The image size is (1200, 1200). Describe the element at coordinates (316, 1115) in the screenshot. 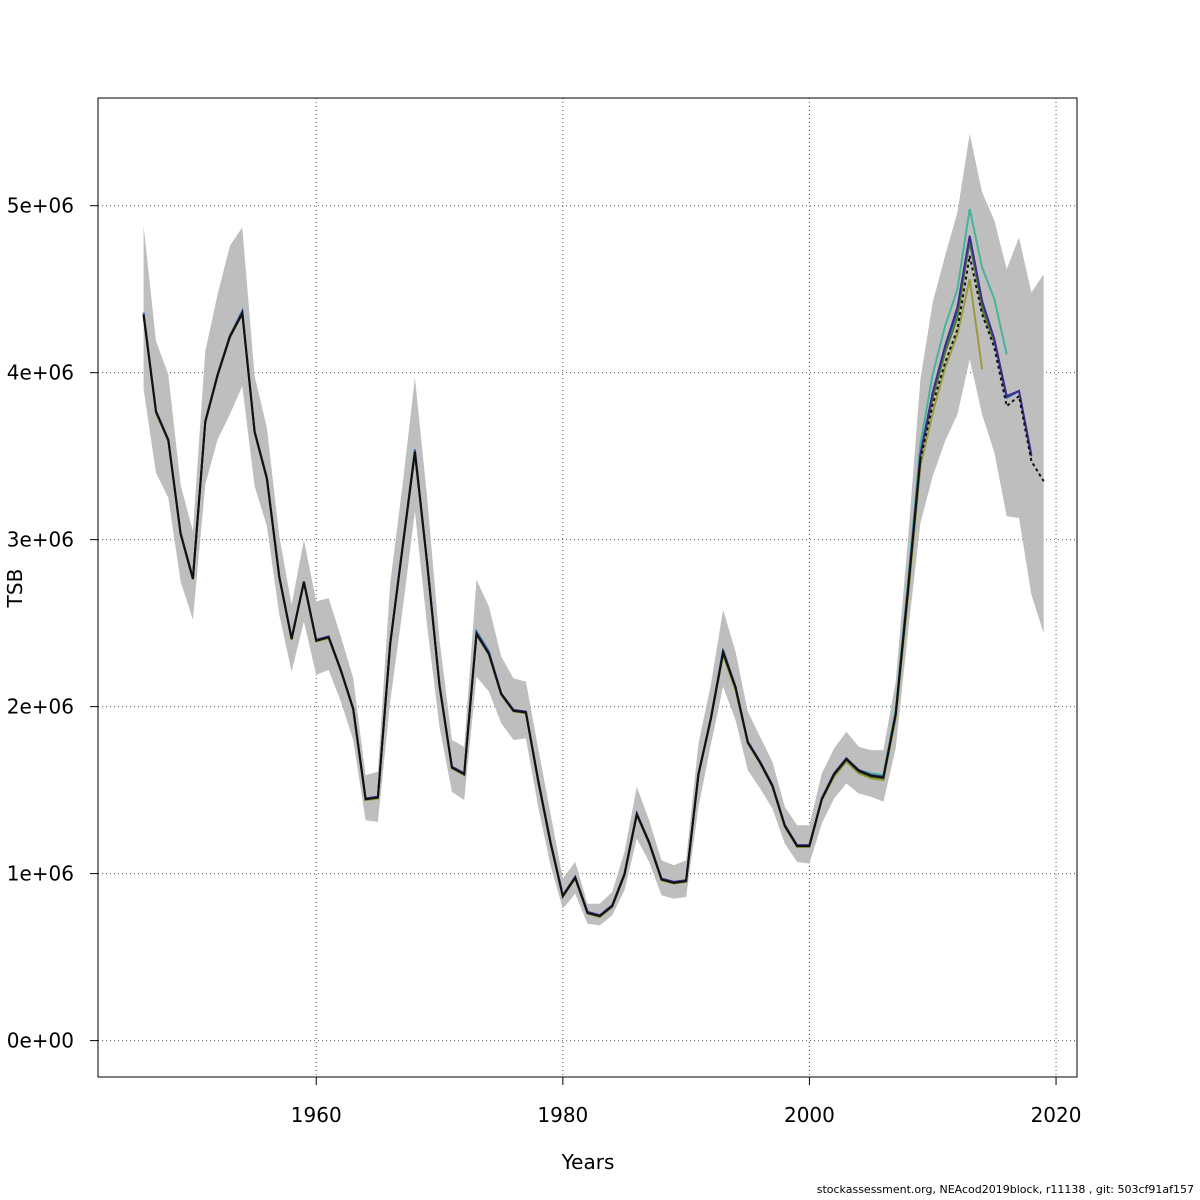

I see `x-tick-label: 1960` at that location.